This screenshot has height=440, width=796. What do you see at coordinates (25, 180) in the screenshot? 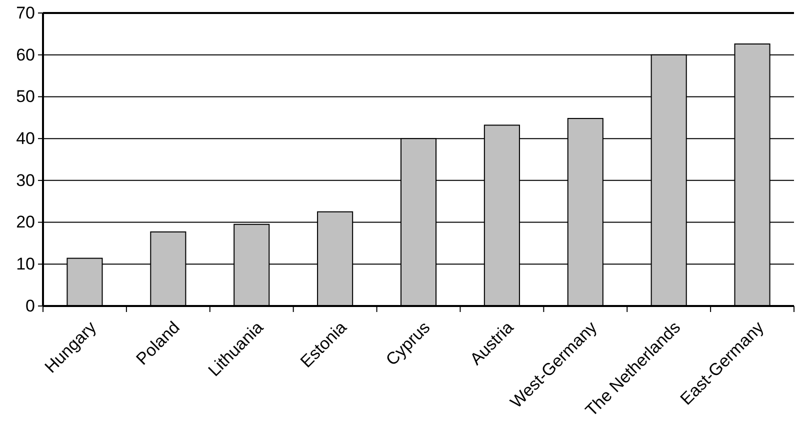
I see `y-tick-label: 30` at bounding box center [25, 180].